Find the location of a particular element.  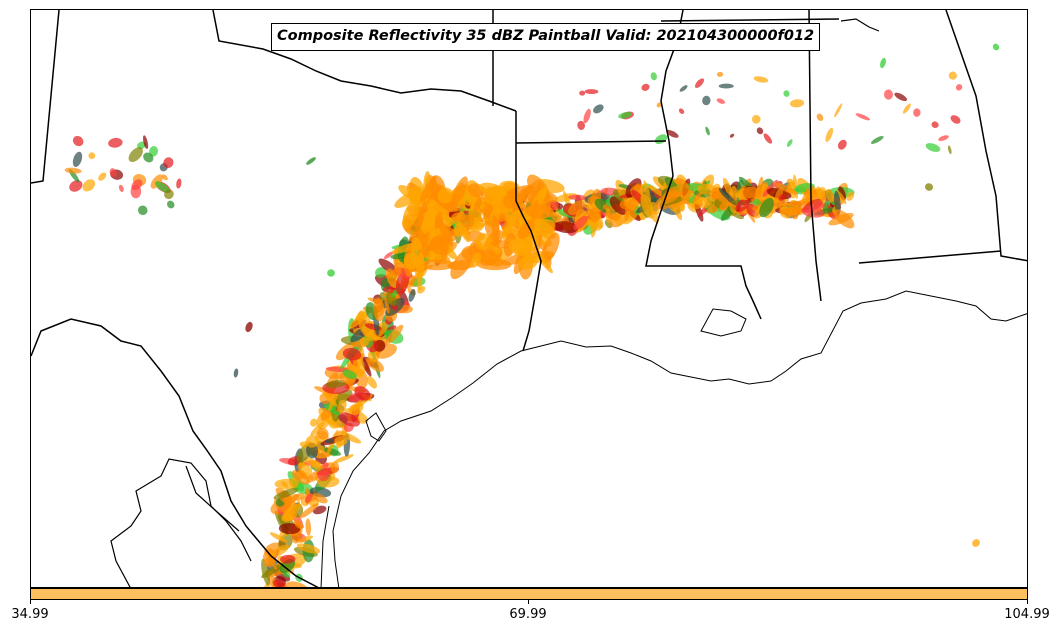

ar-la-border is located at coordinates (591, 142).